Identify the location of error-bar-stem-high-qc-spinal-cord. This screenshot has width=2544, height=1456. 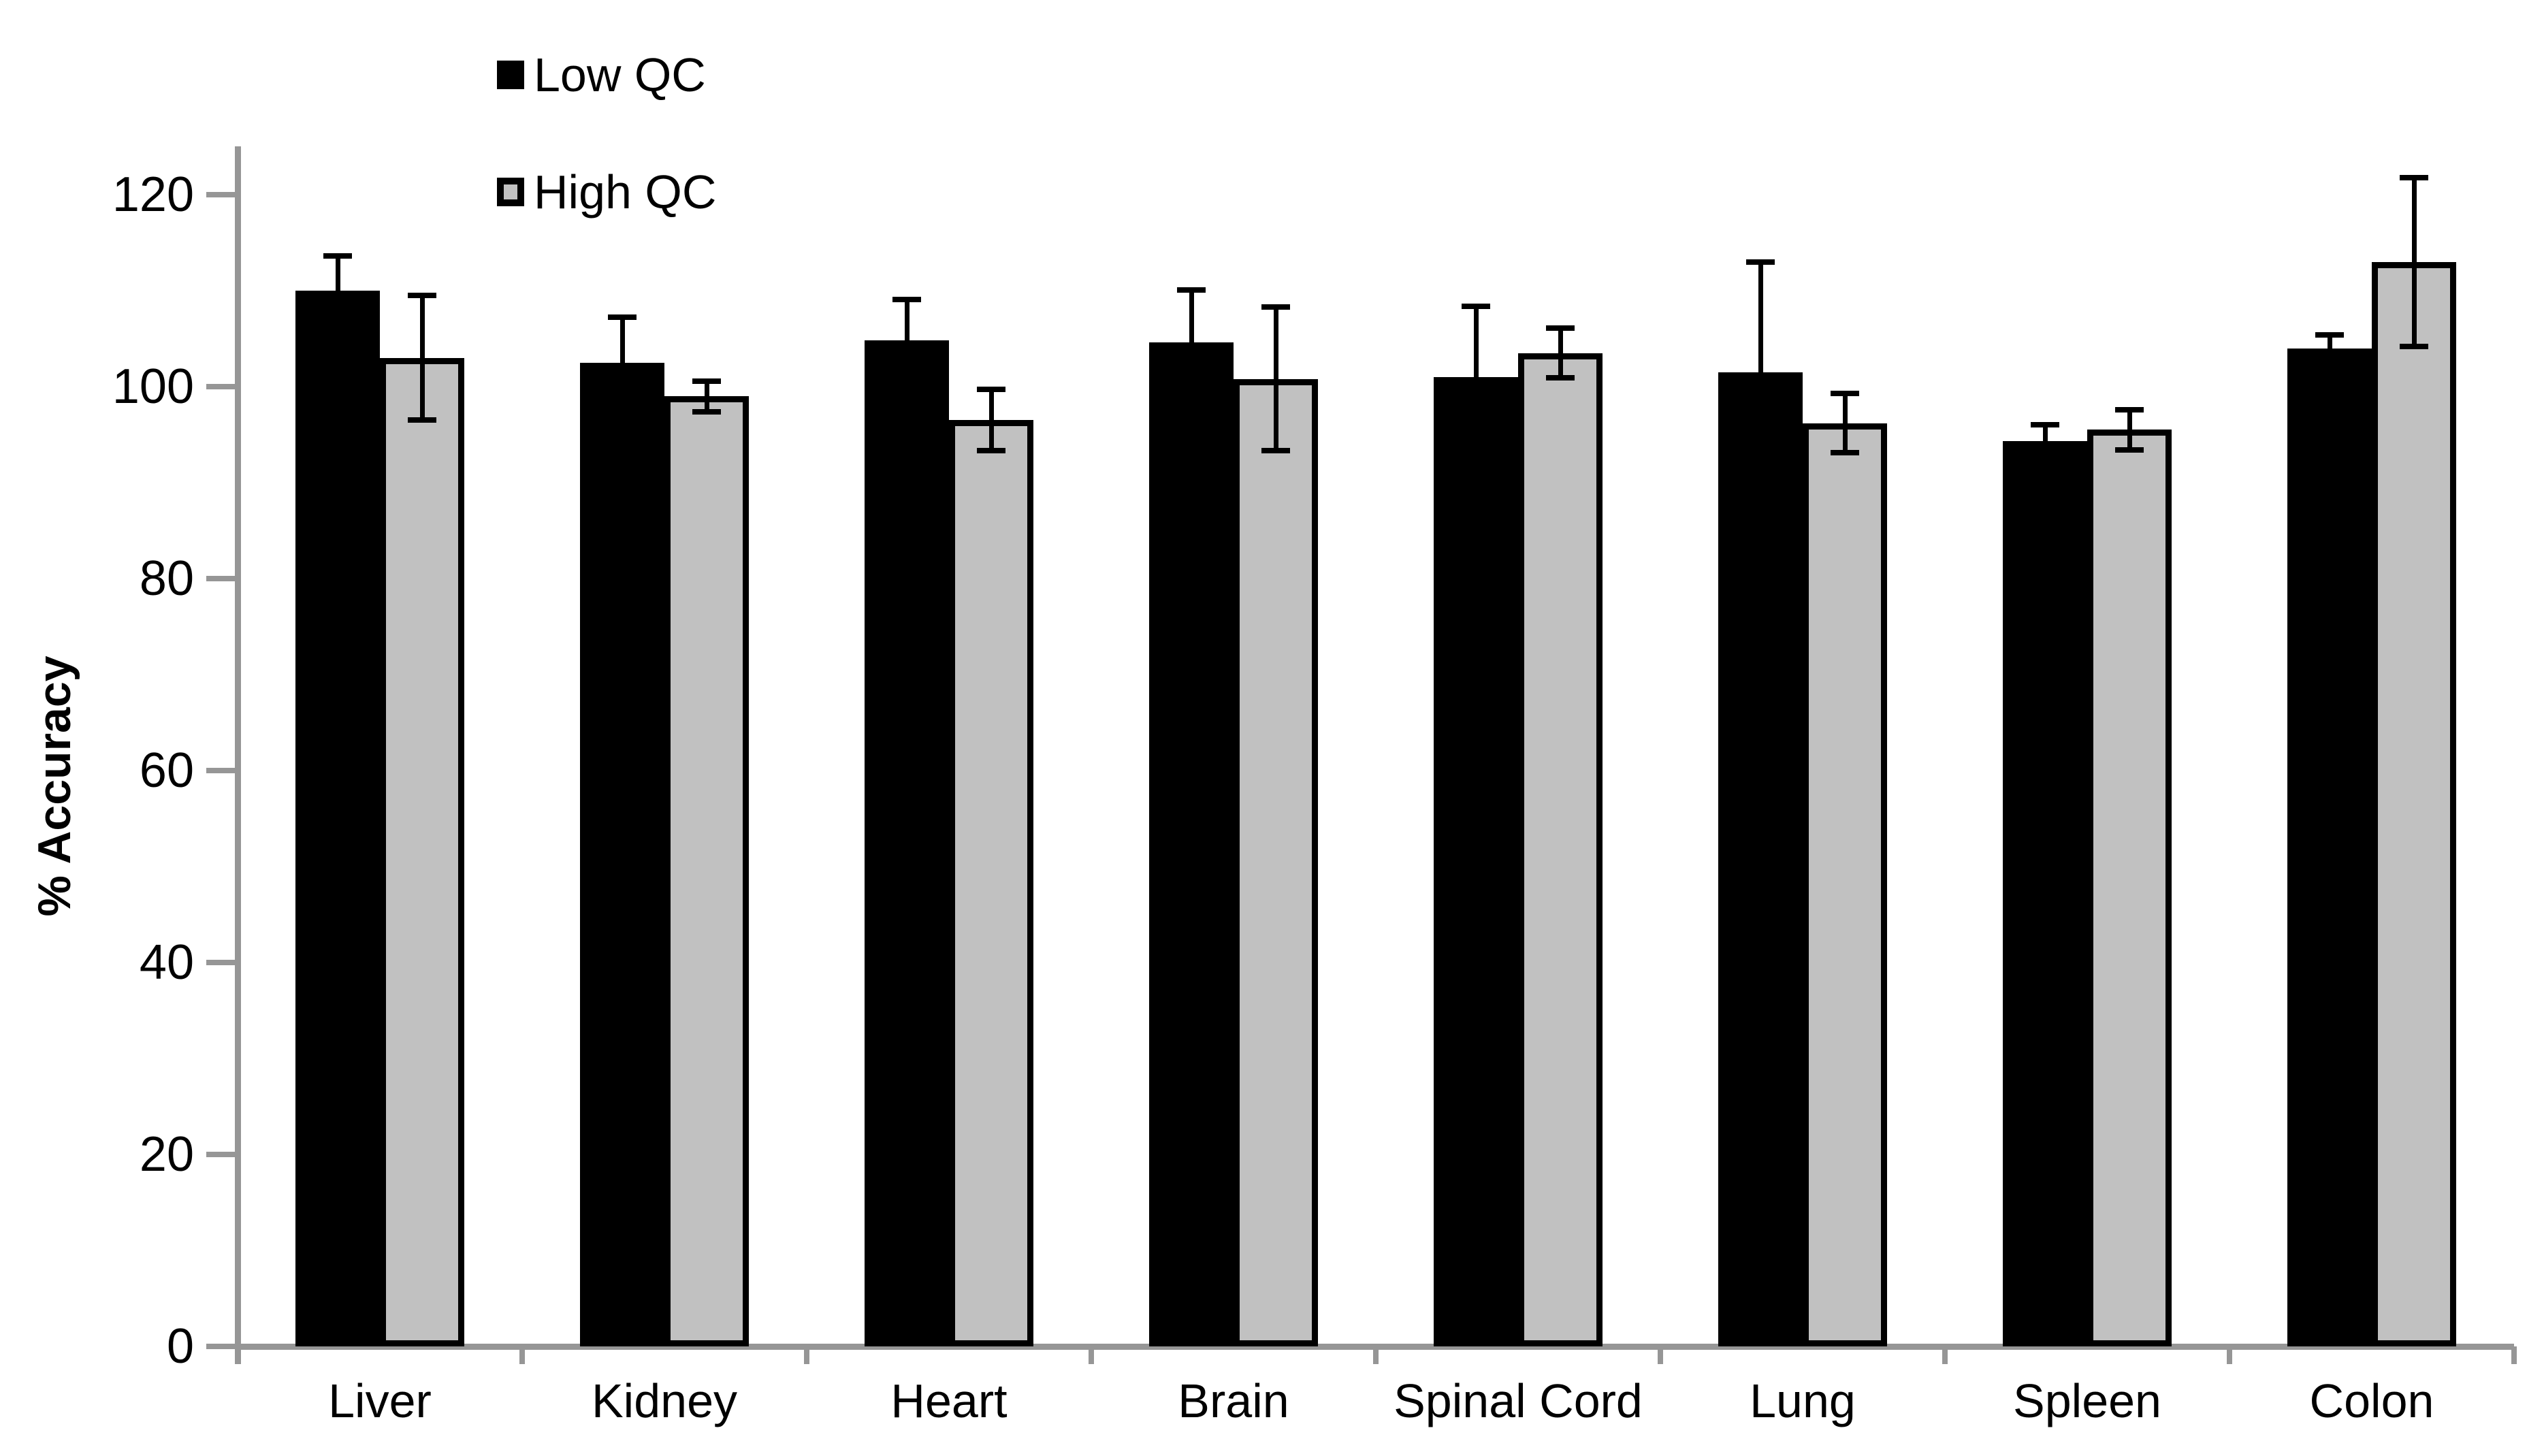
(1560, 353).